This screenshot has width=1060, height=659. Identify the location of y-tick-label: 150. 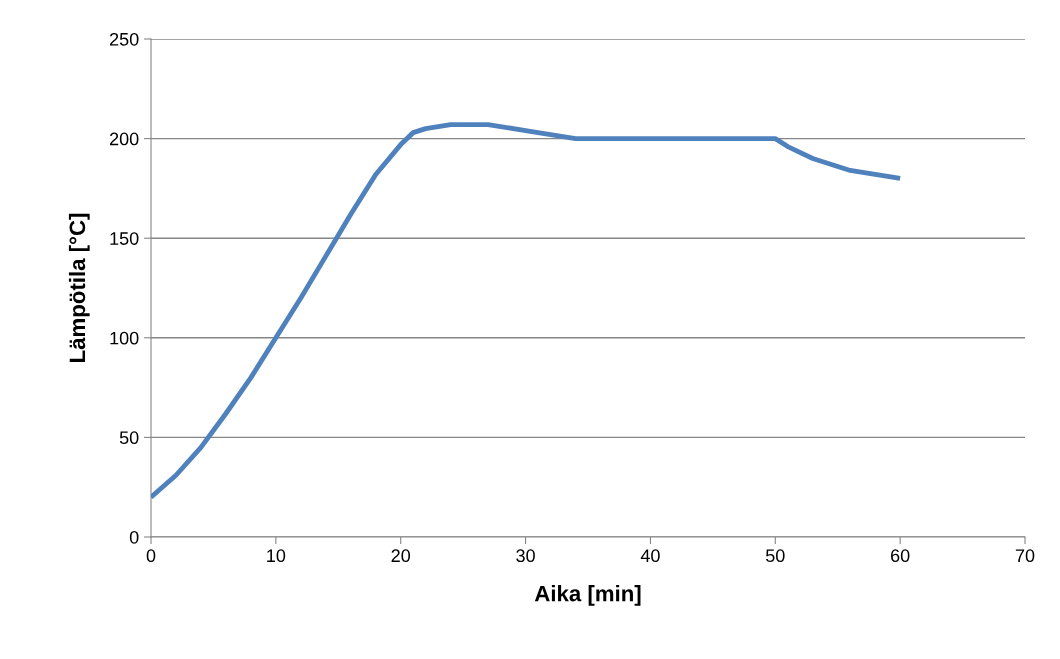
(124, 238).